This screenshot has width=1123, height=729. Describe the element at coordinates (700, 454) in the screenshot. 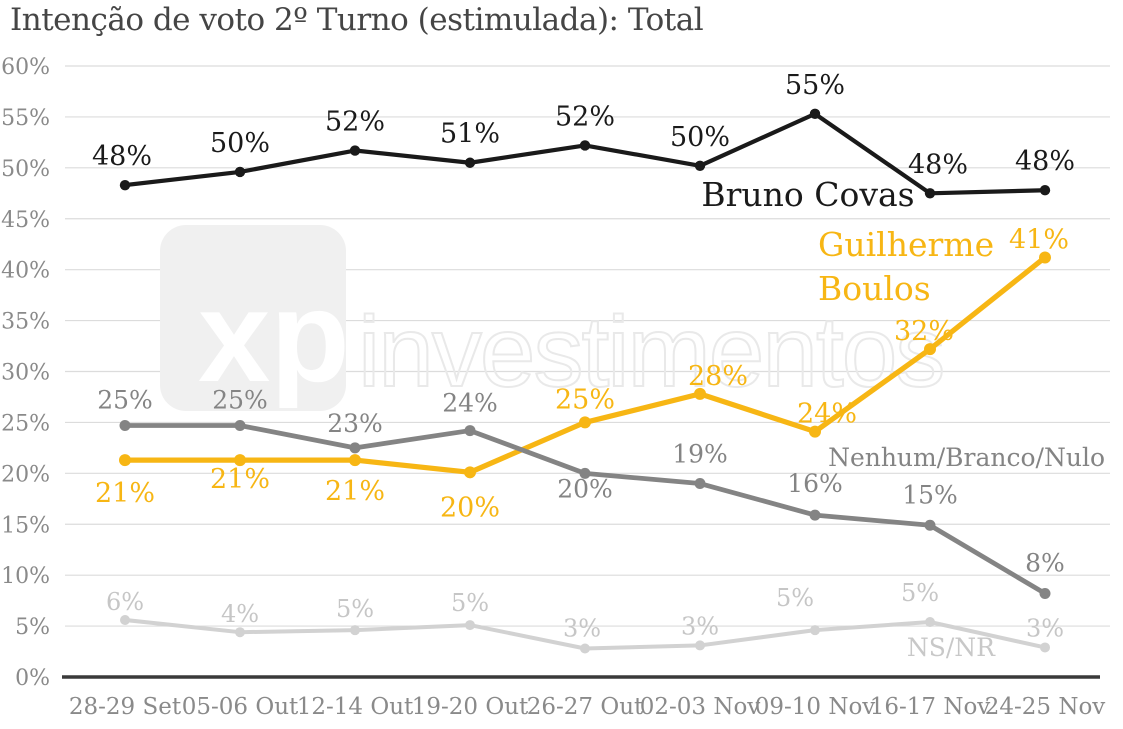

I see `data-label-nenhum-branco-nulo: 19%` at that location.